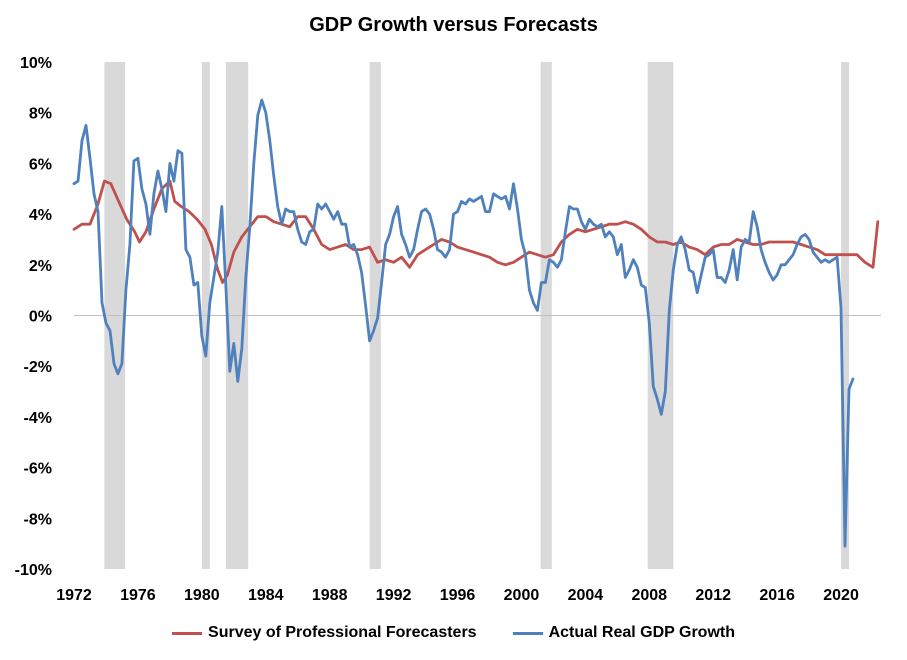 This screenshot has height=660, width=907. What do you see at coordinates (202, 595) in the screenshot?
I see `x-tick-label: 1980` at bounding box center [202, 595].